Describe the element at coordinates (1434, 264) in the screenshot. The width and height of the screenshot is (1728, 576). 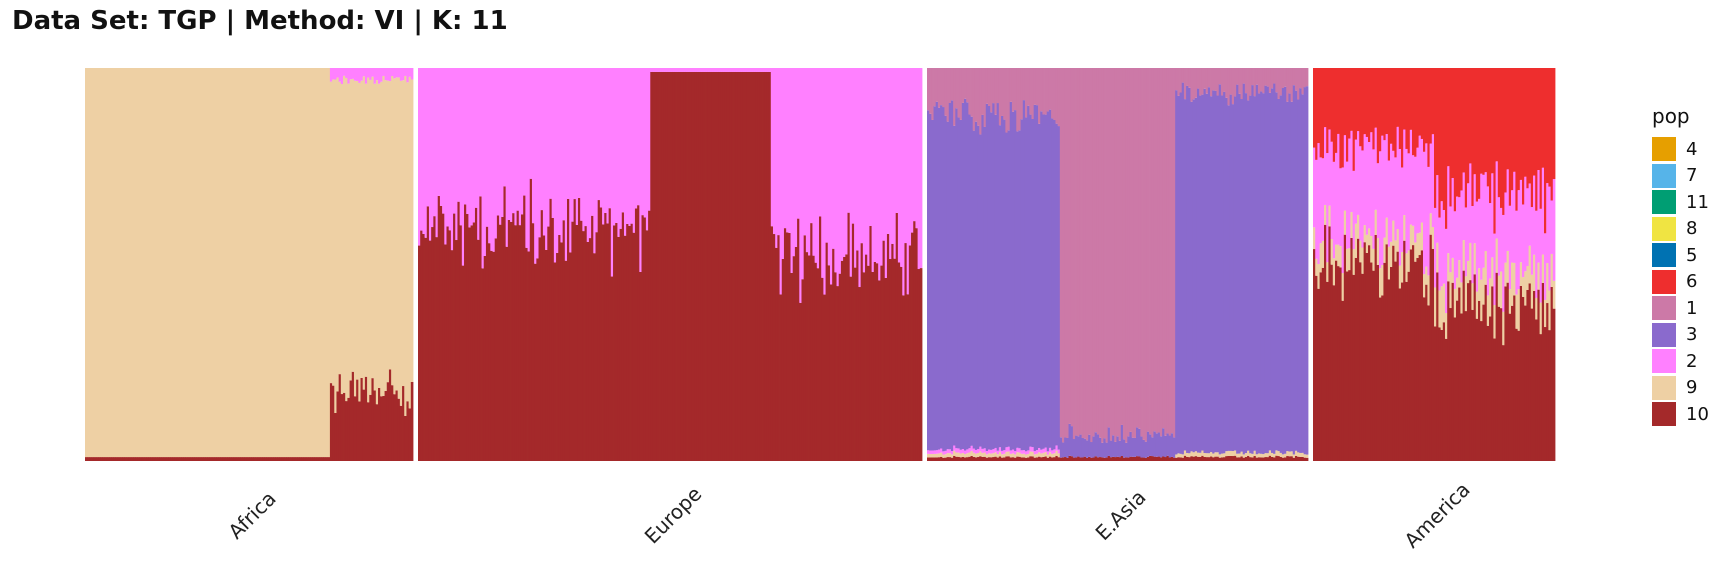
I see `panel-america` at that location.